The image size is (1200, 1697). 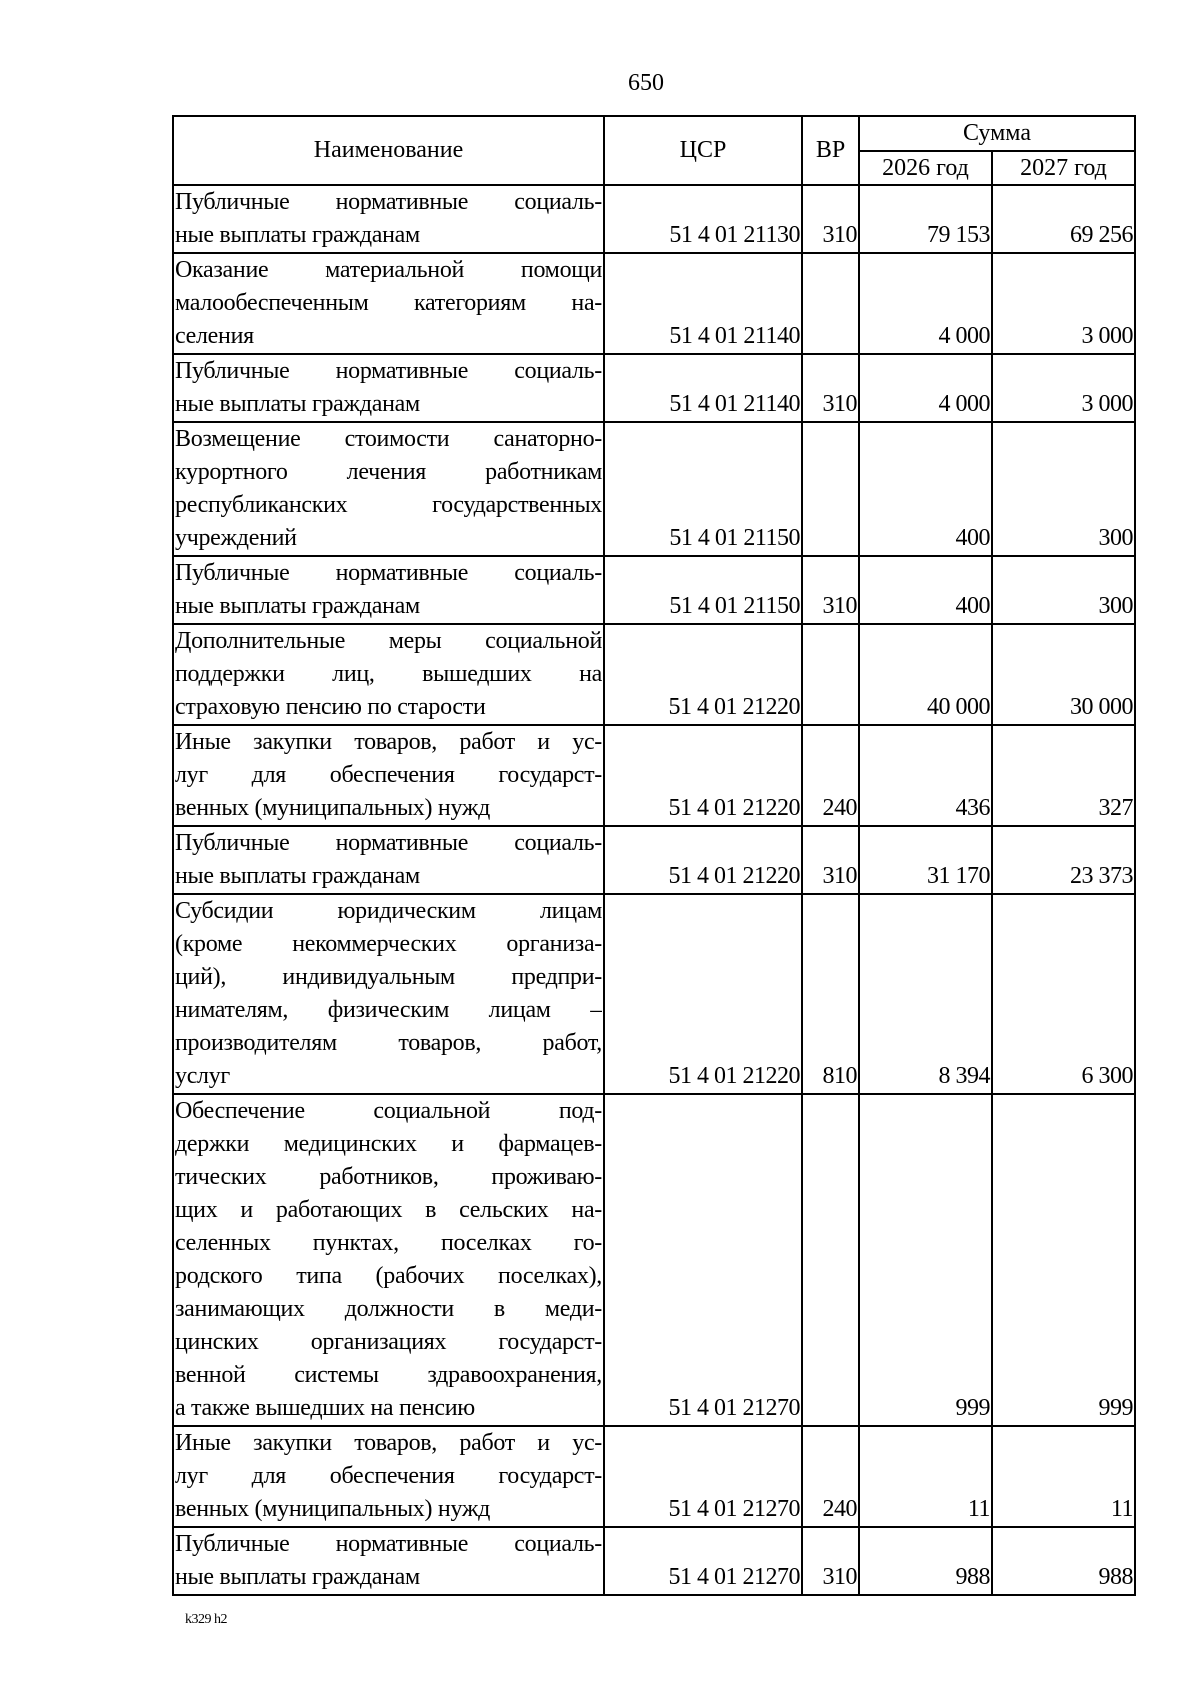 What do you see at coordinates (925, 1476) in the screenshot?
I see `cell-y2026: 11` at bounding box center [925, 1476].